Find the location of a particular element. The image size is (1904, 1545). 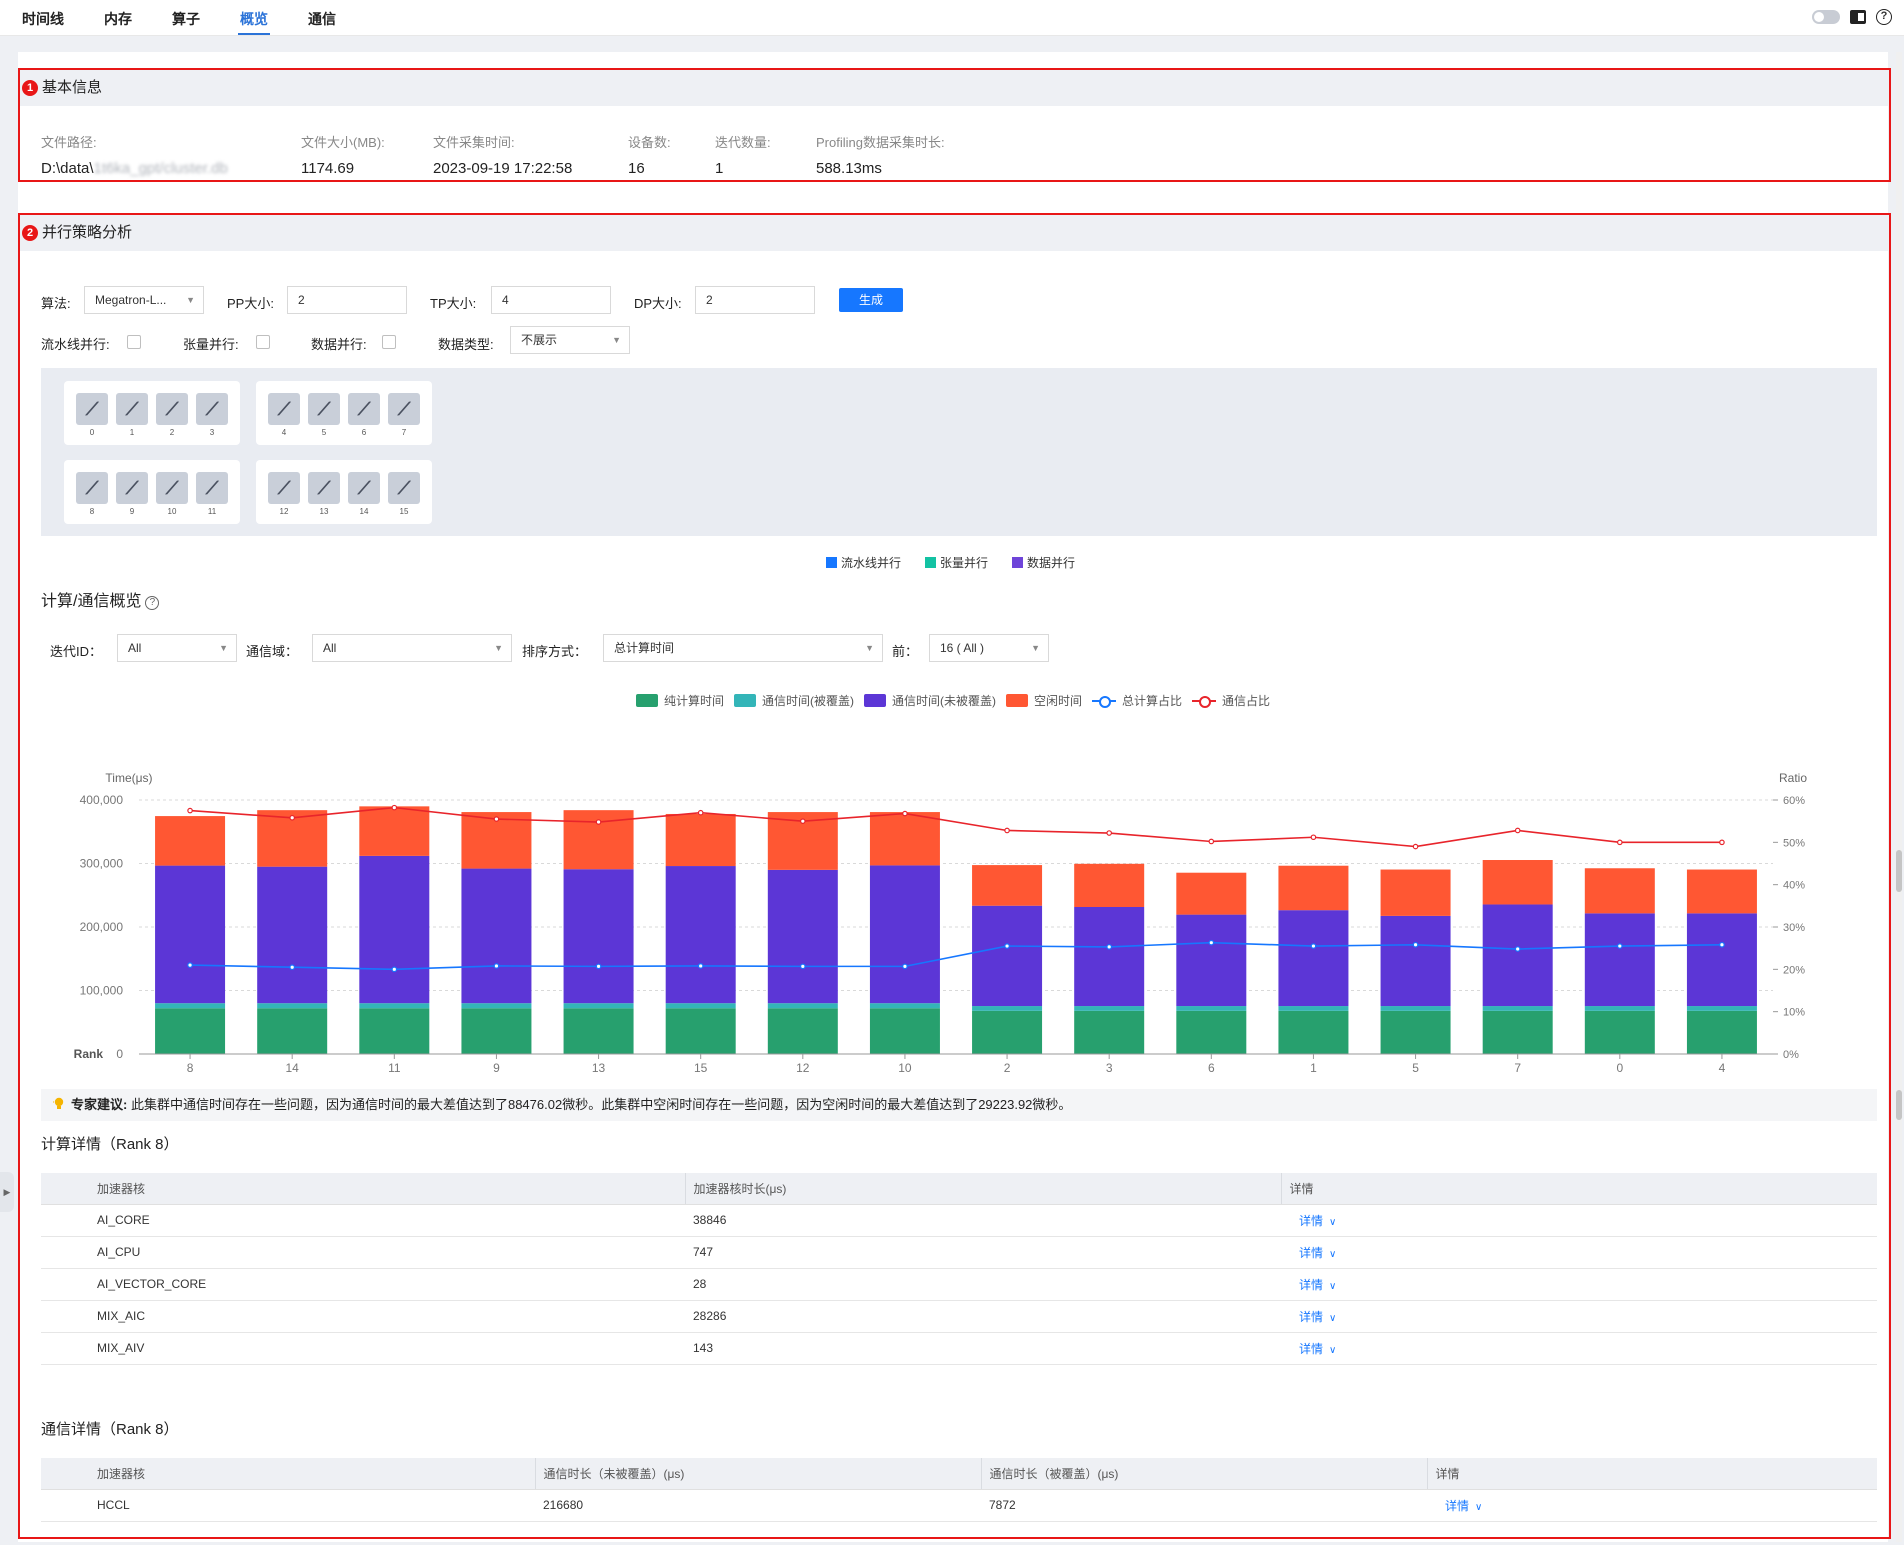

y-tick-label: 0 is located at coordinates (119, 1054).